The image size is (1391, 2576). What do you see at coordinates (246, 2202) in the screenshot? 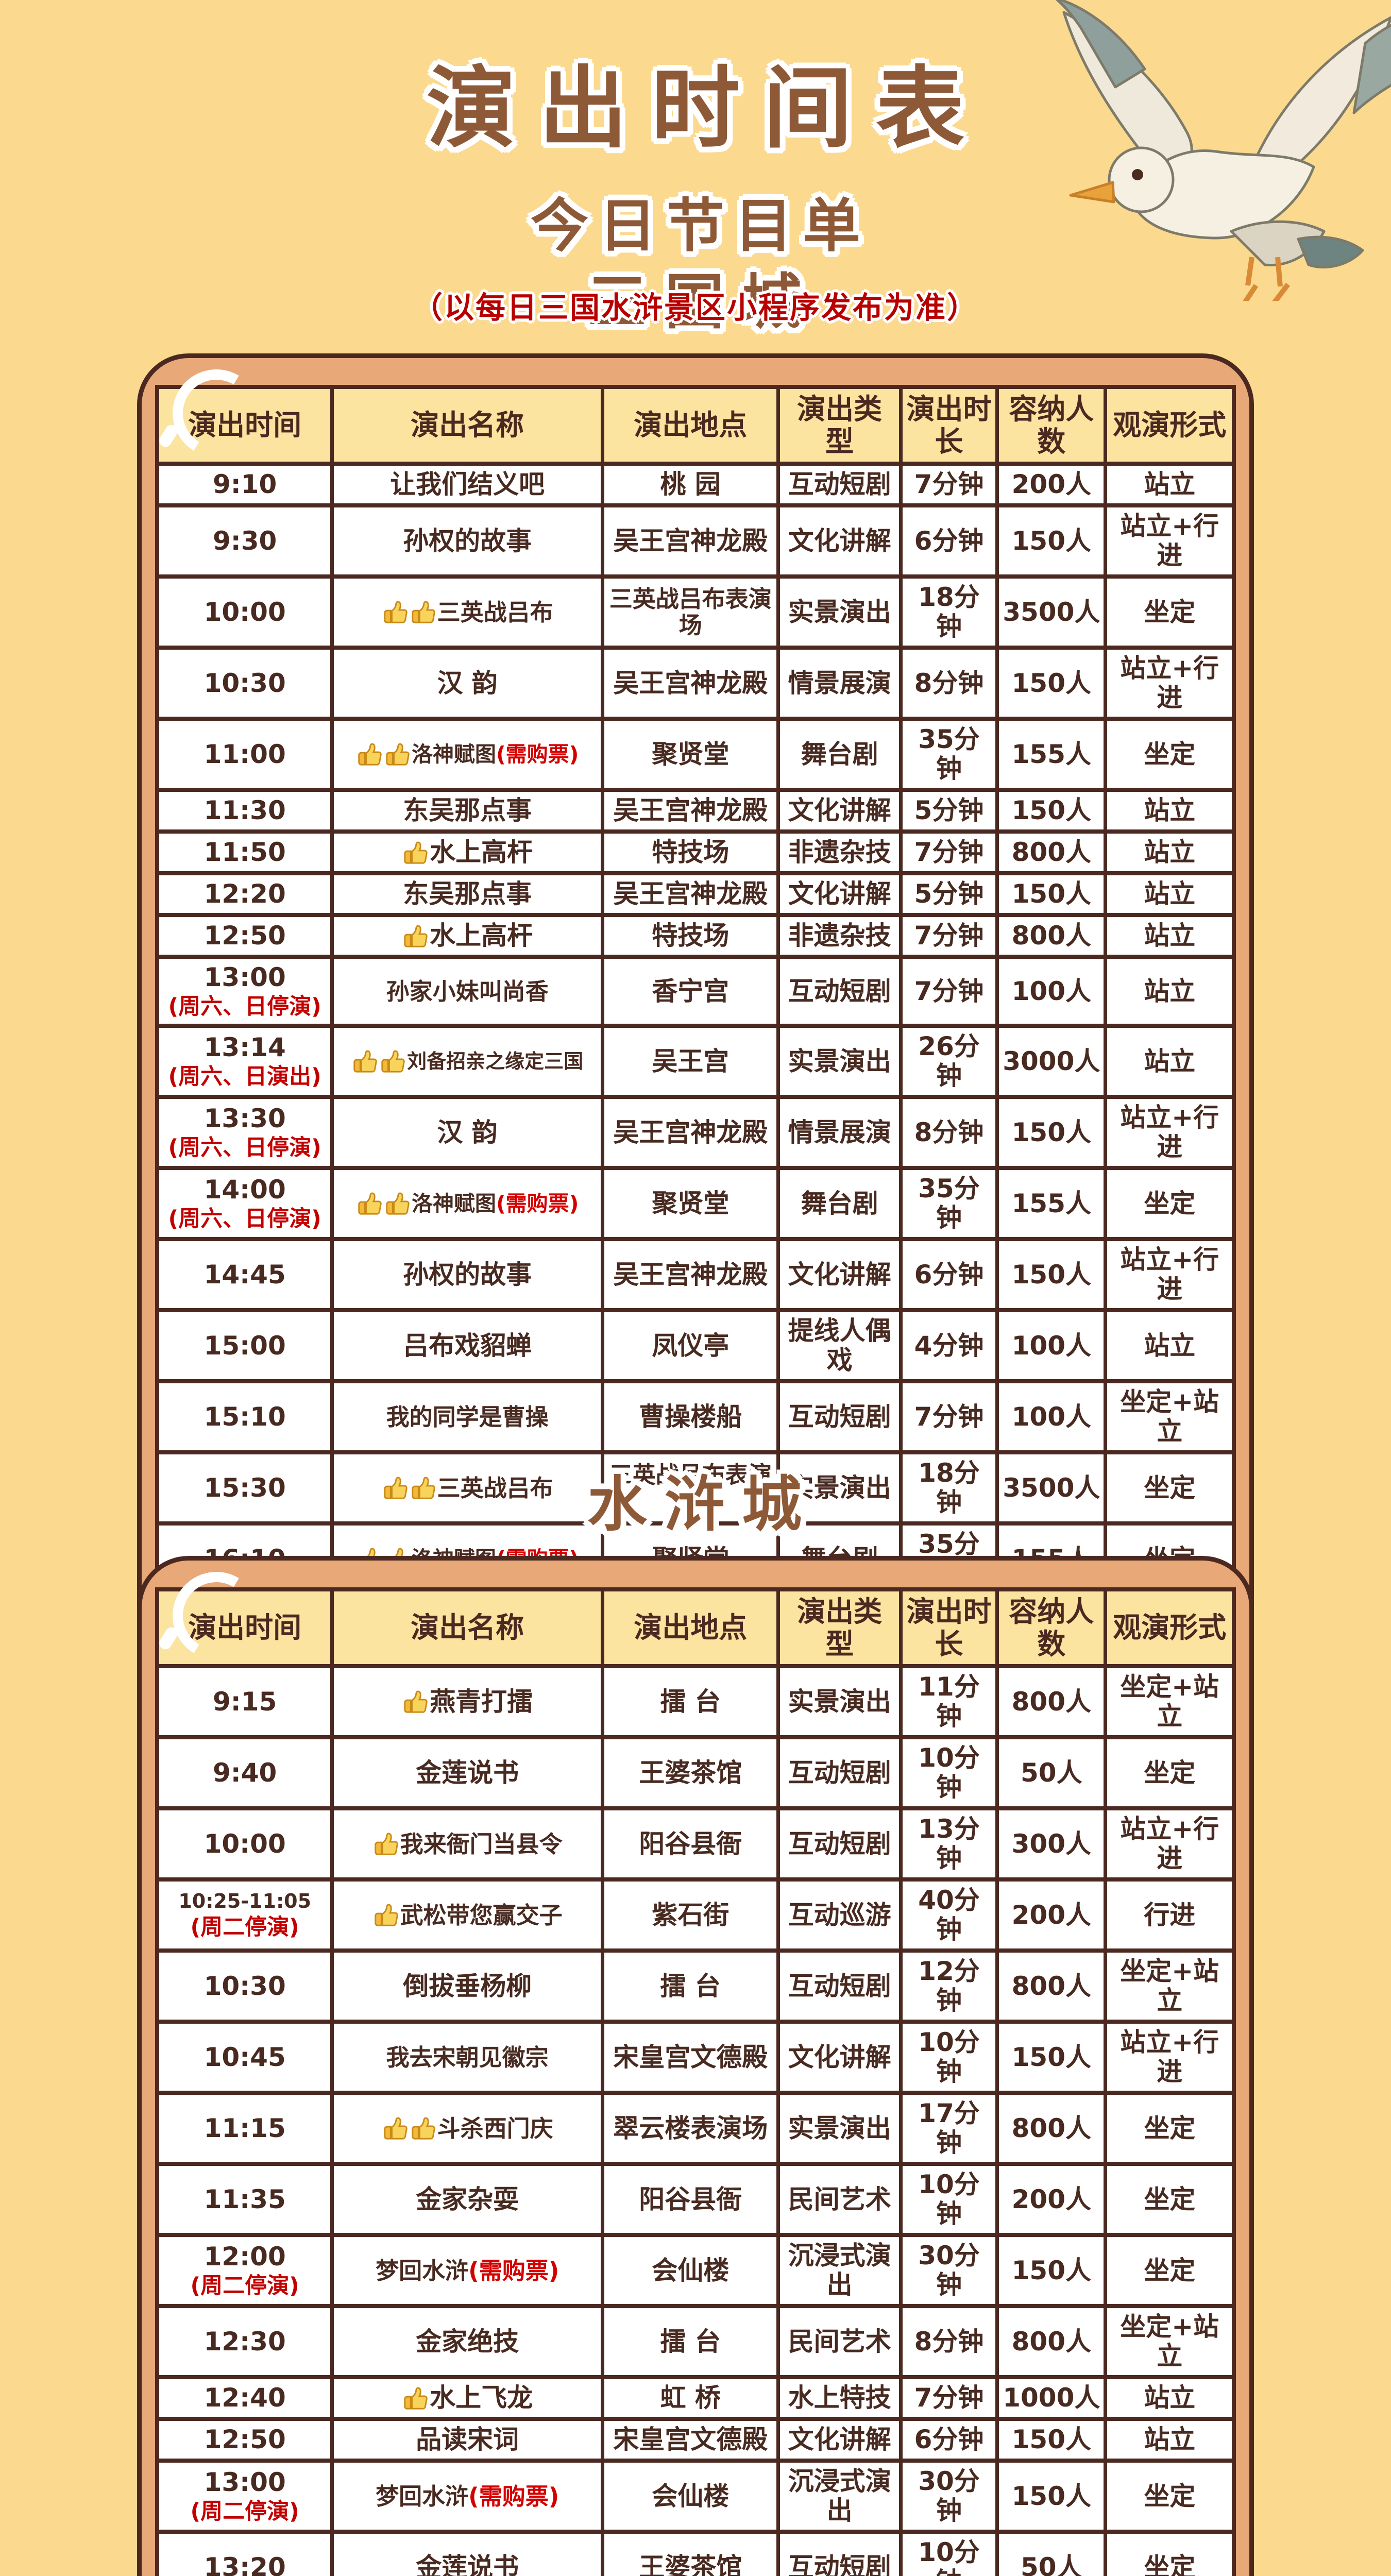
I see `show-time: 11:35` at bounding box center [246, 2202].